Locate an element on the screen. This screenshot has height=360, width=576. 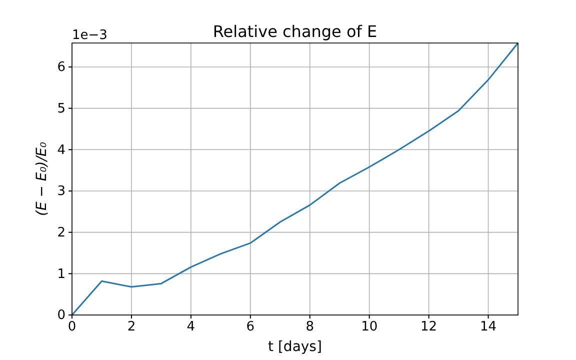
x-tick-label: 12 is located at coordinates (429, 327).